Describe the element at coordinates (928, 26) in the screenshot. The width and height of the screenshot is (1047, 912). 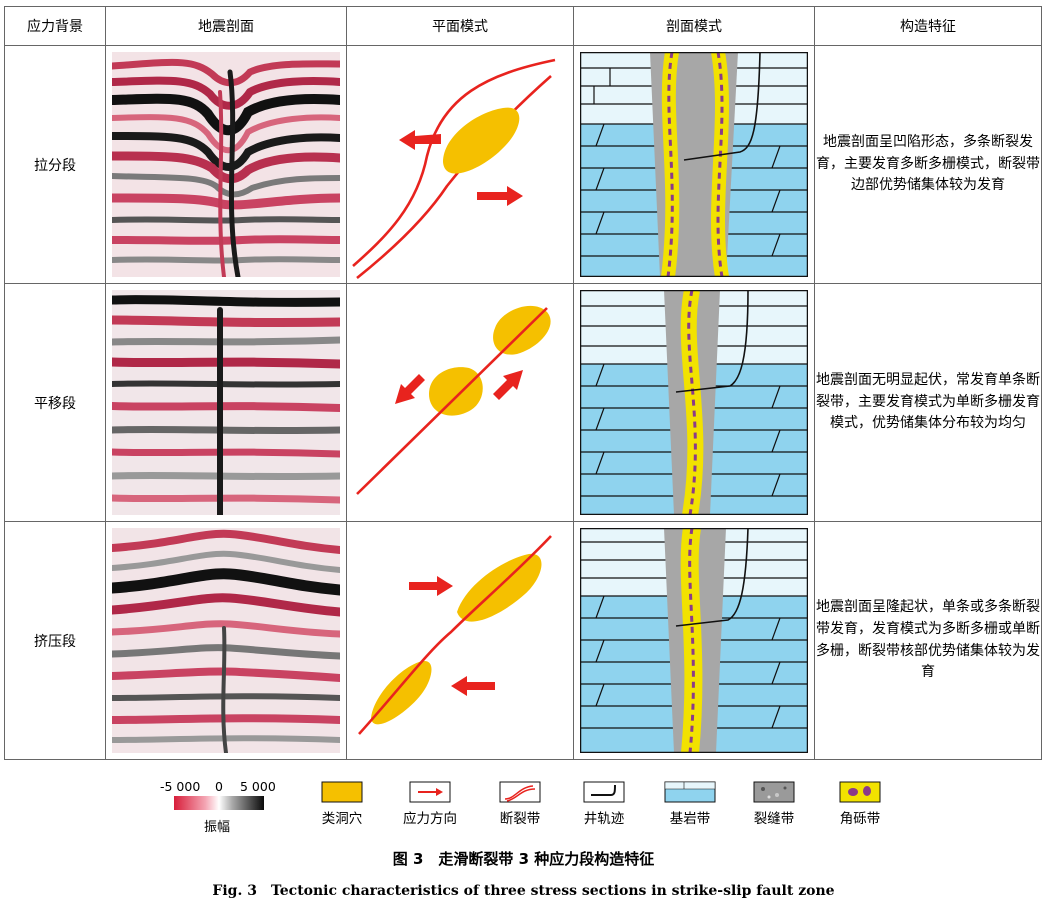
I see `header-features: 构造特征` at that location.